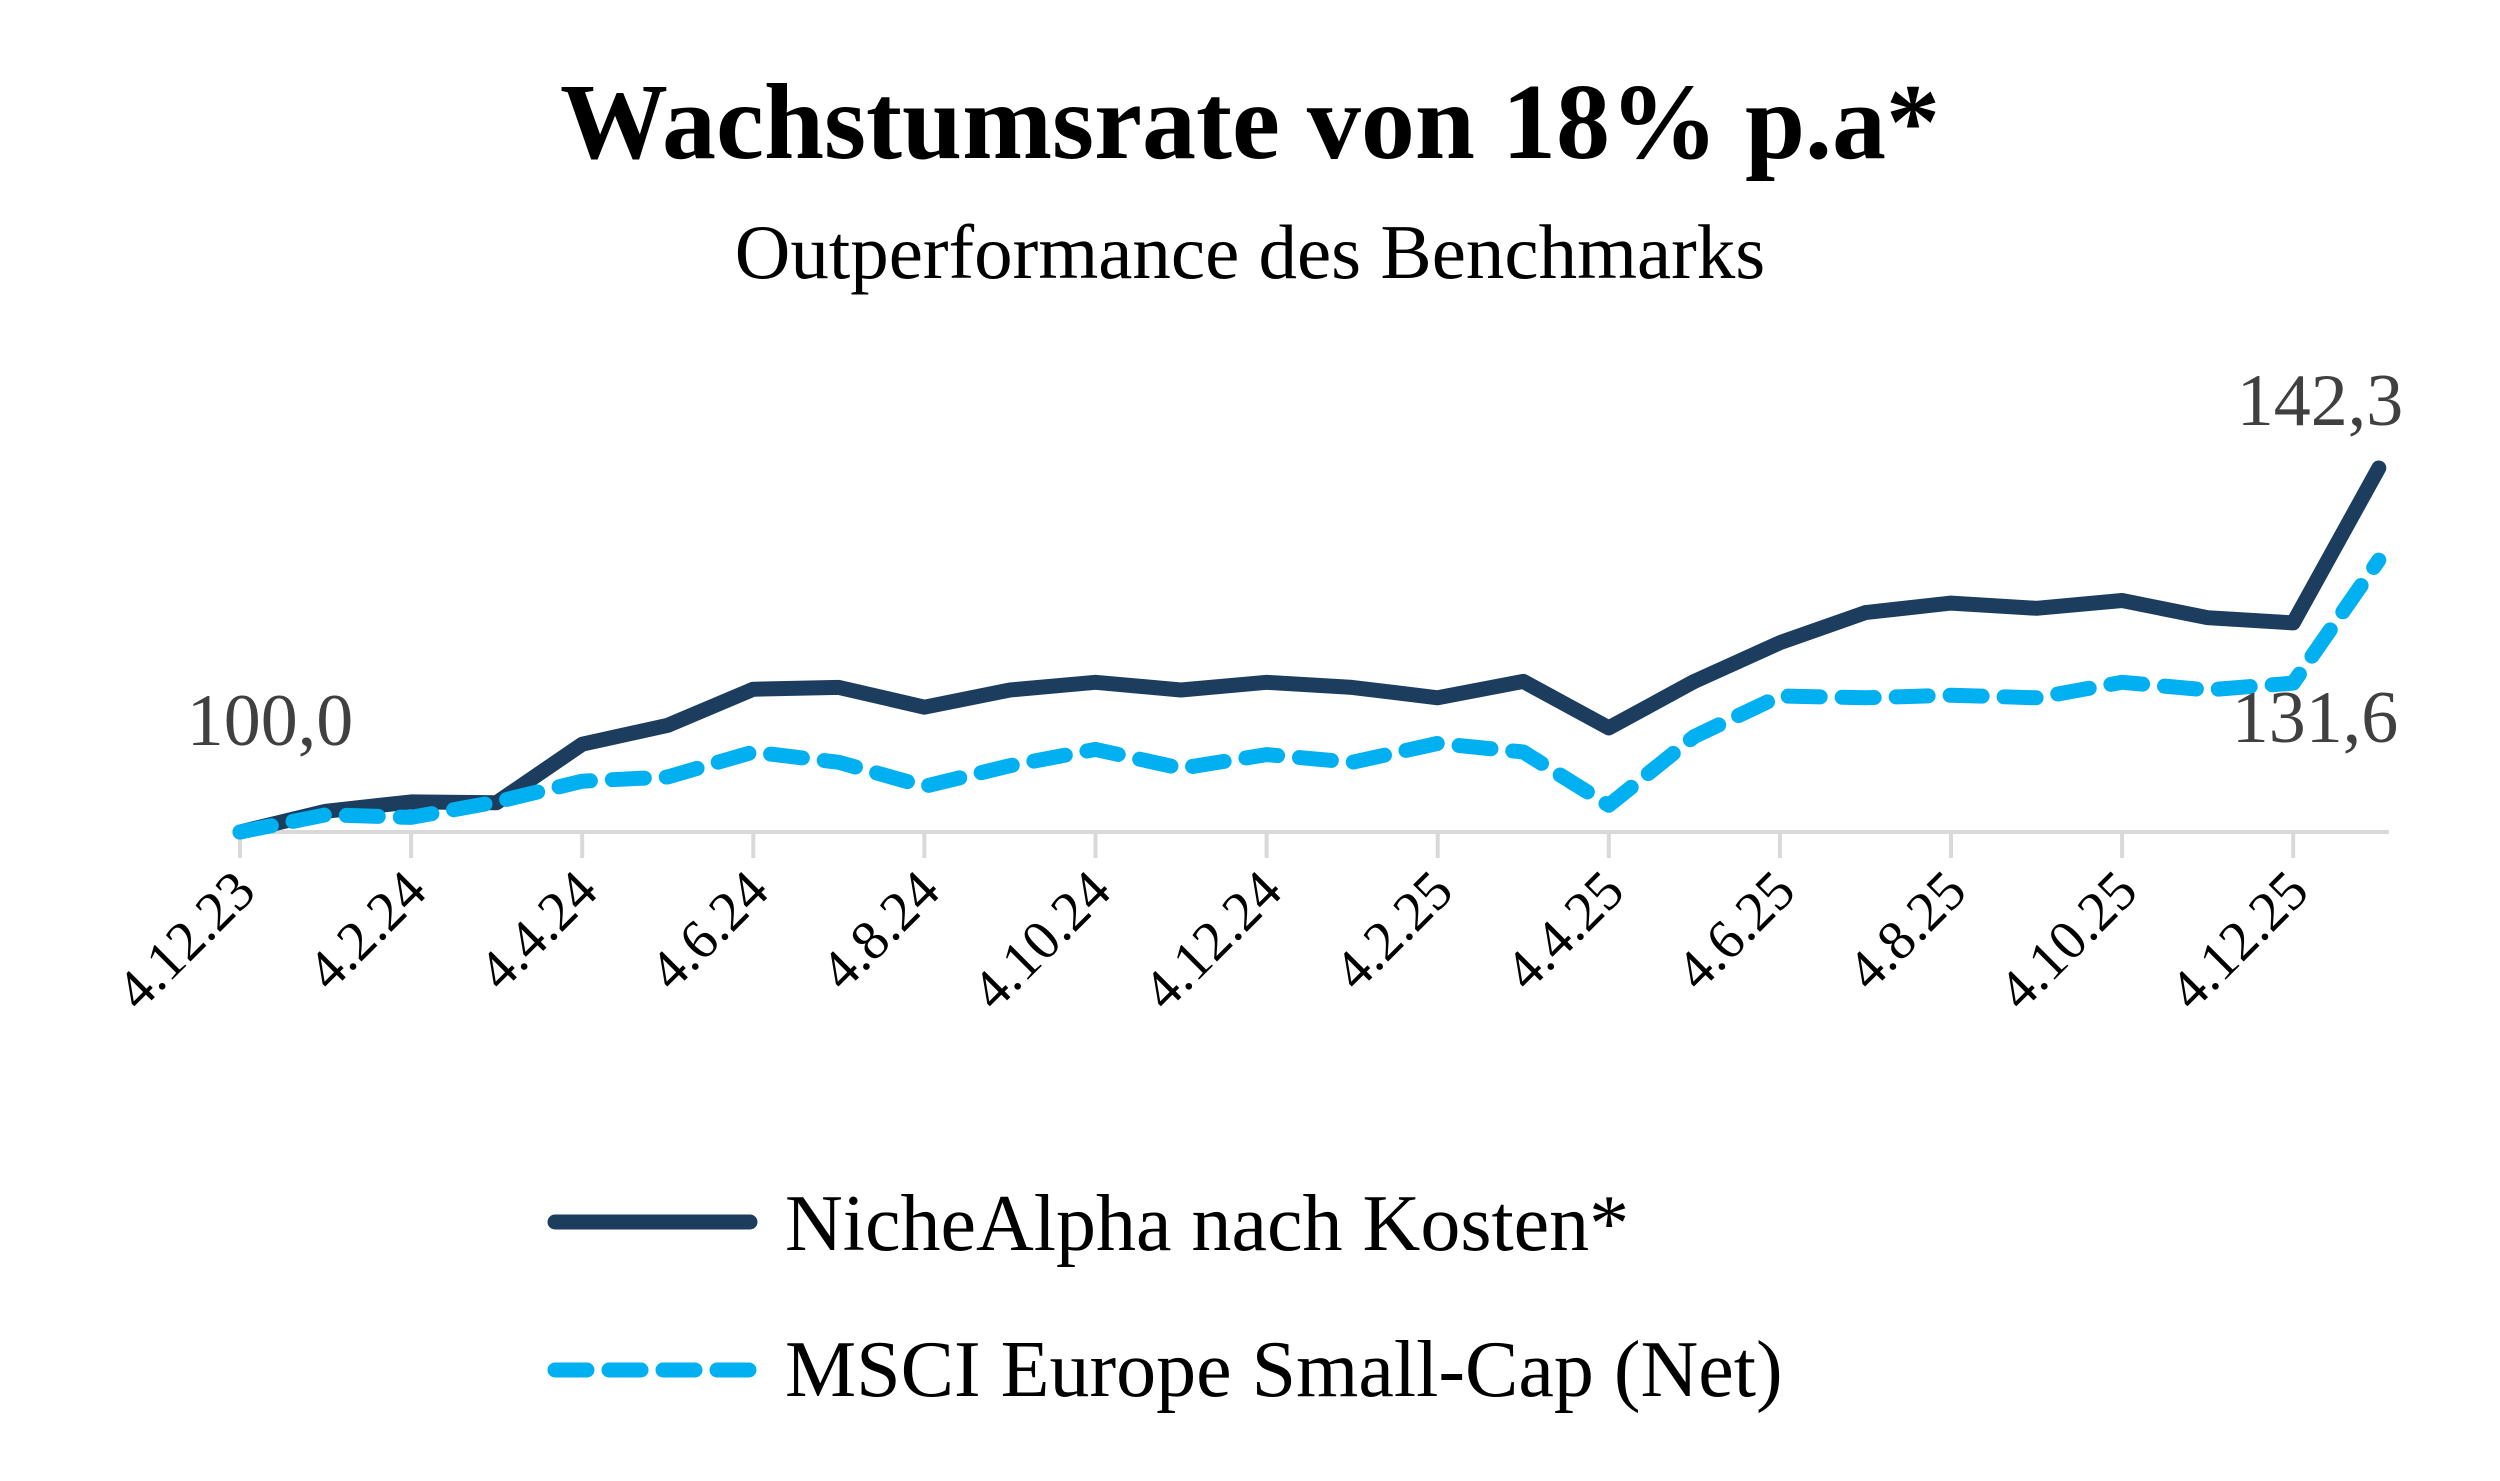 This screenshot has width=2500, height=1481. What do you see at coordinates (880, 930) in the screenshot?
I see `x-tick-label: 4.8.24` at bounding box center [880, 930].